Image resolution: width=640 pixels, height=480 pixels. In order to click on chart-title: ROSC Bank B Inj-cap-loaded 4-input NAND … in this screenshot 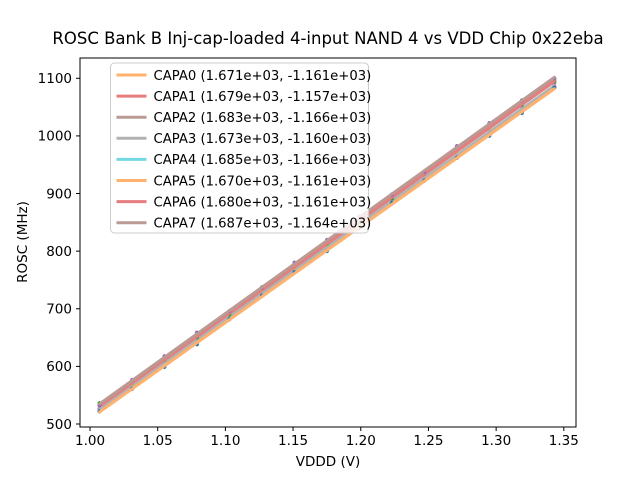, I will do `click(327, 38)`.